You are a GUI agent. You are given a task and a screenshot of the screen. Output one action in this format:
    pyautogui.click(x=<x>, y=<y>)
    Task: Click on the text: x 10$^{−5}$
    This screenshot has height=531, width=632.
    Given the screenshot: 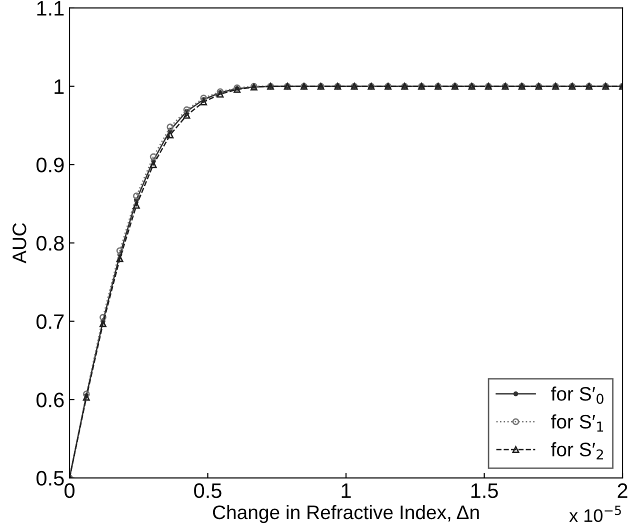 What is the action you would take?
    pyautogui.click(x=595, y=514)
    